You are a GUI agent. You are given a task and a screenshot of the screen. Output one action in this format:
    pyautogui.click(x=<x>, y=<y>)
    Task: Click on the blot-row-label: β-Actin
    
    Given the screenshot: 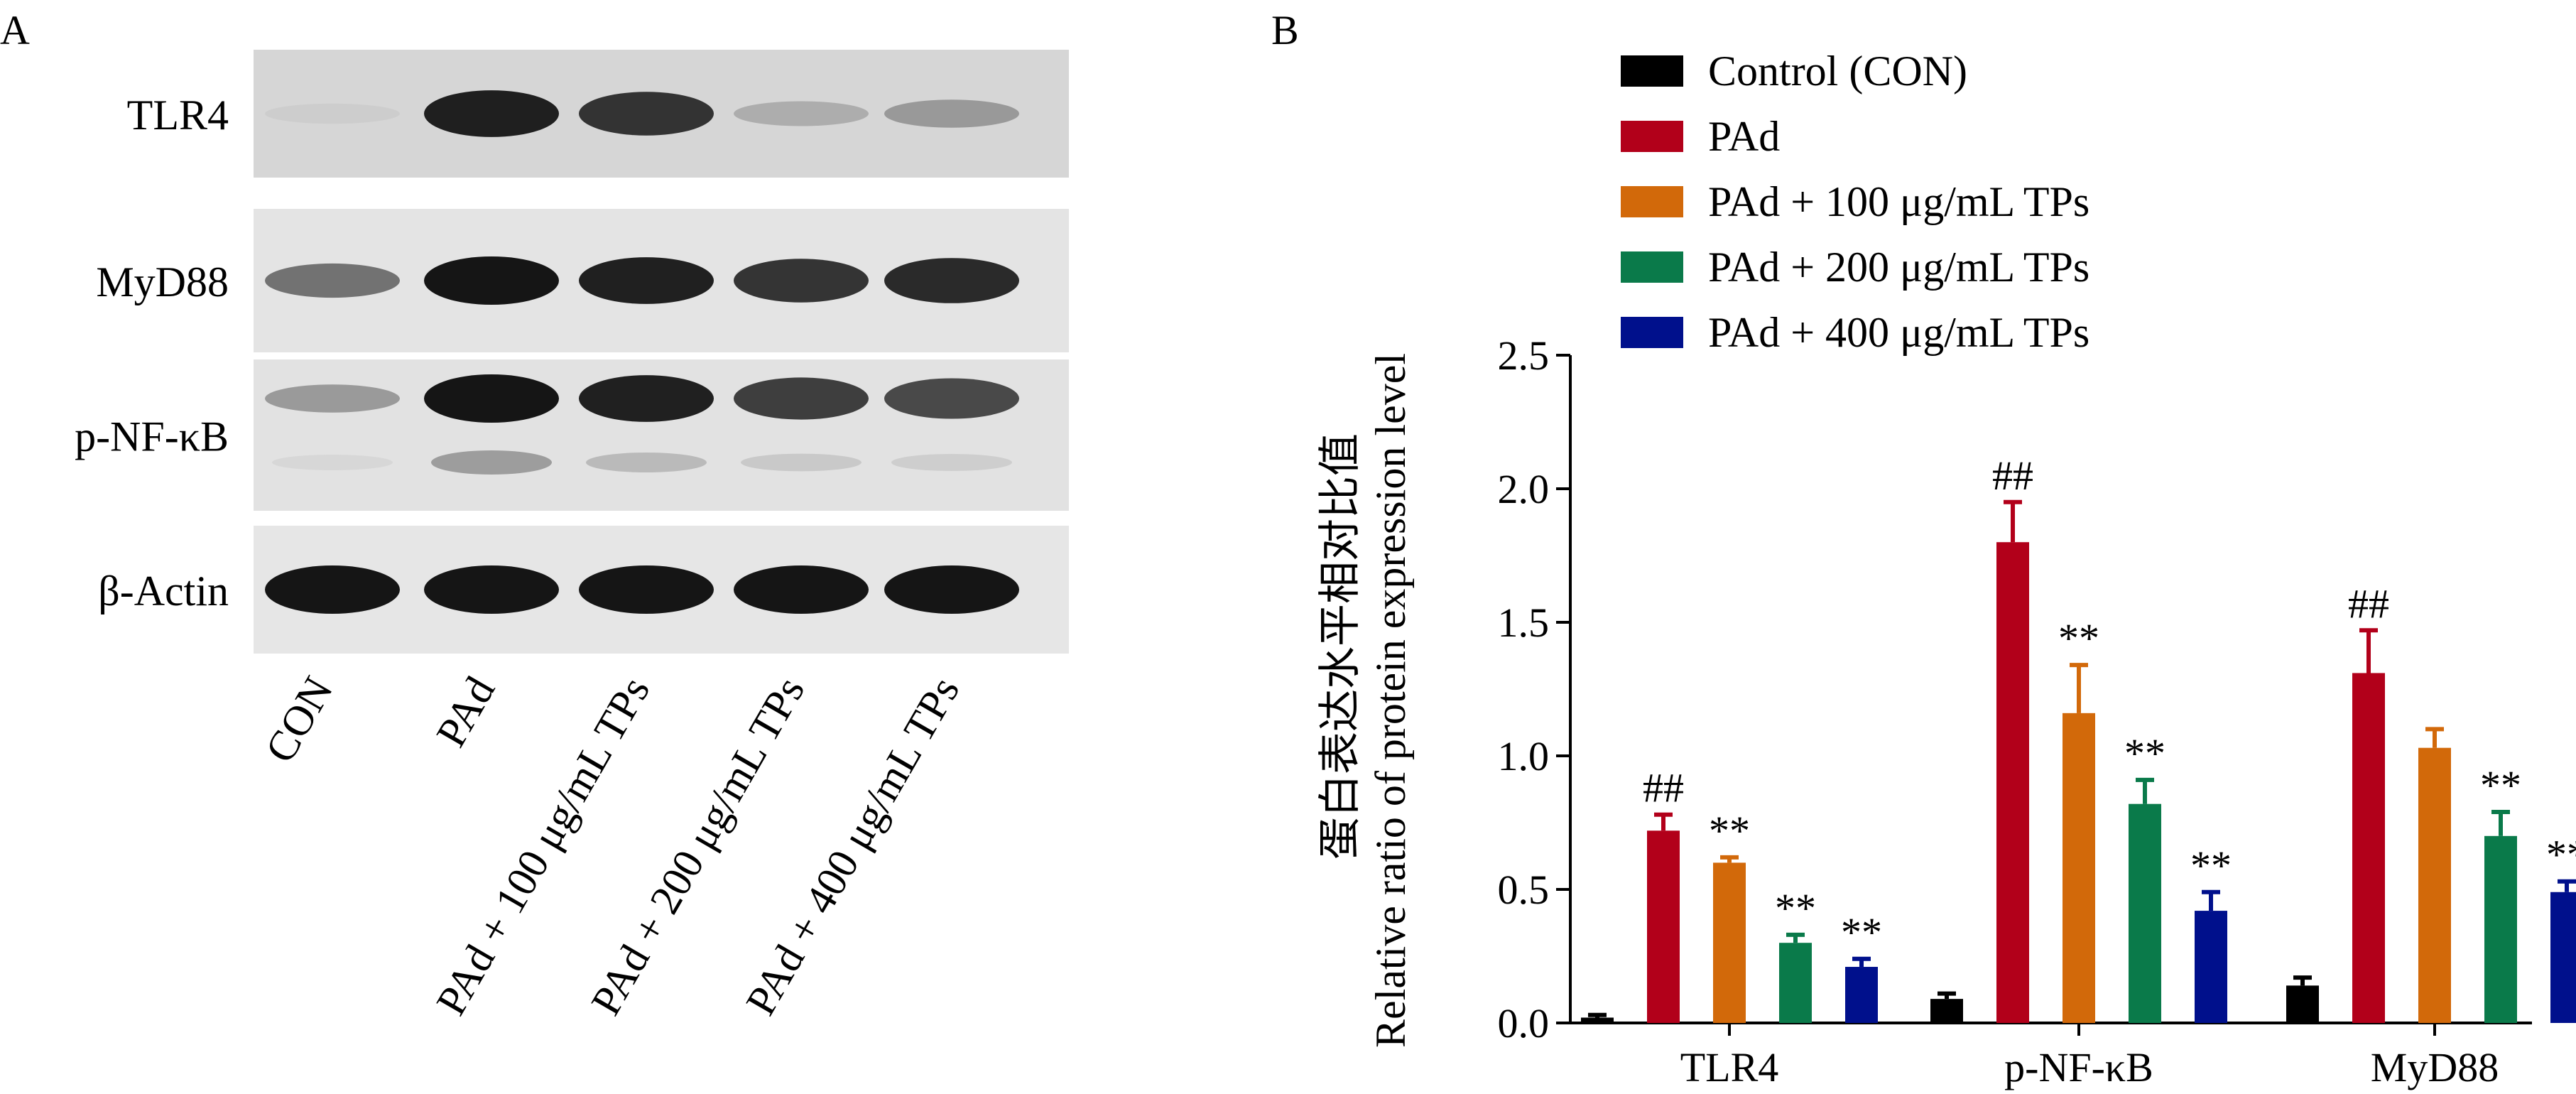 What is the action you would take?
    pyautogui.click(x=163, y=591)
    